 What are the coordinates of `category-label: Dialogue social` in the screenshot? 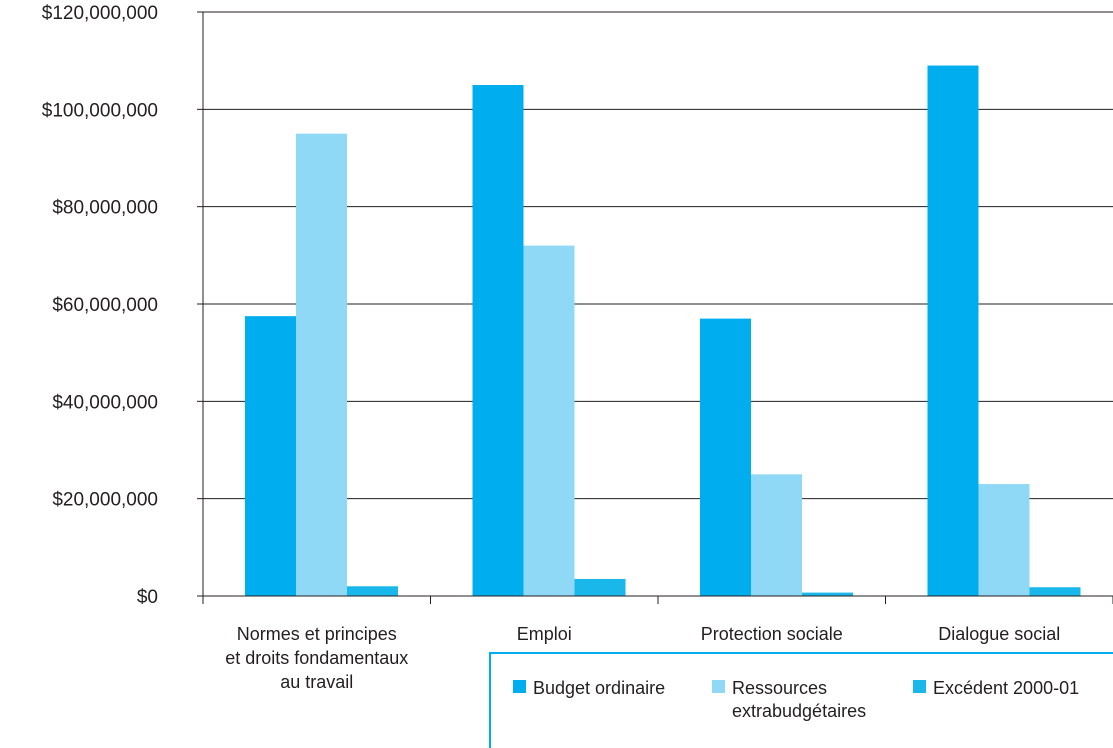 It's located at (999, 634).